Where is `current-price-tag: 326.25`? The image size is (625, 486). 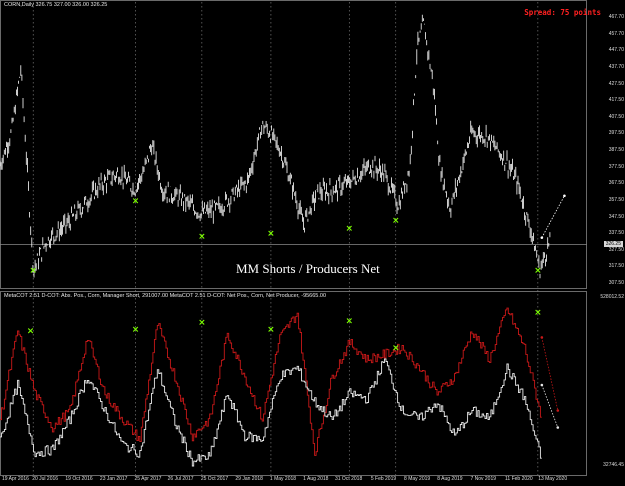 current-price-tag: 326.25 is located at coordinates (613, 244).